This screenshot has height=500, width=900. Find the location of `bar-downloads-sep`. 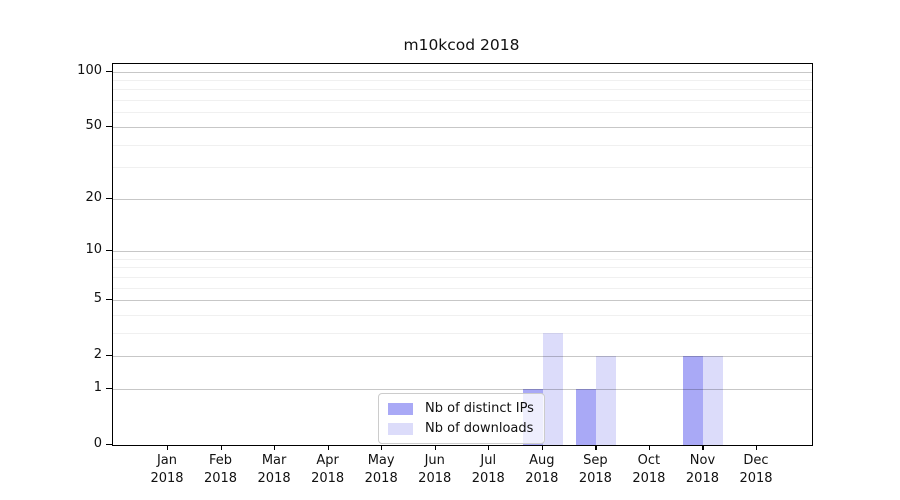

bar-downloads-sep is located at coordinates (606, 400).